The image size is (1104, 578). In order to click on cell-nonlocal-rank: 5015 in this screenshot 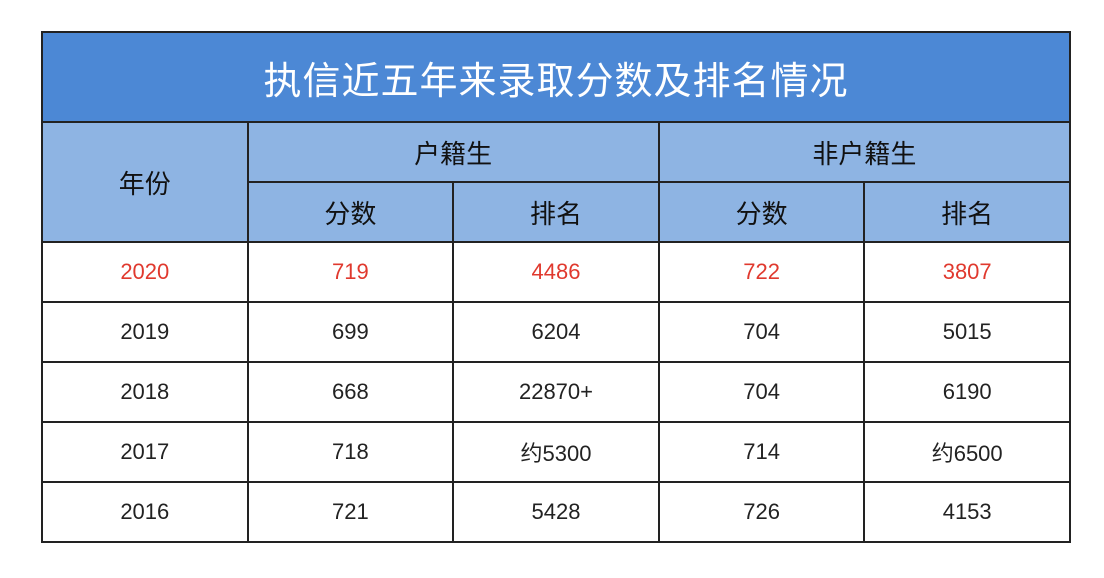, I will do `click(967, 332)`.